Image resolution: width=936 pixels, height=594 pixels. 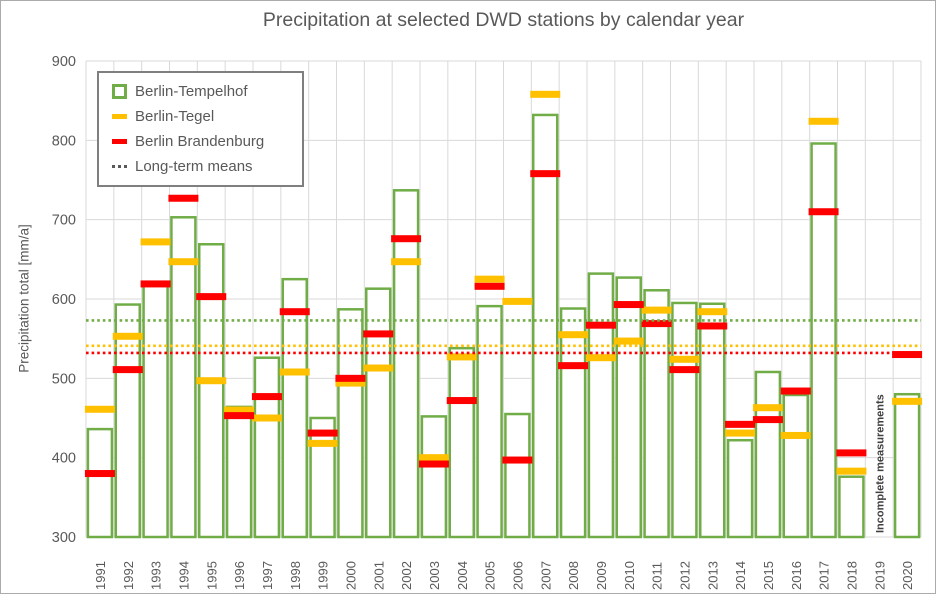 I want to click on x-tick-label-1999: 1999, so click(x=323, y=575).